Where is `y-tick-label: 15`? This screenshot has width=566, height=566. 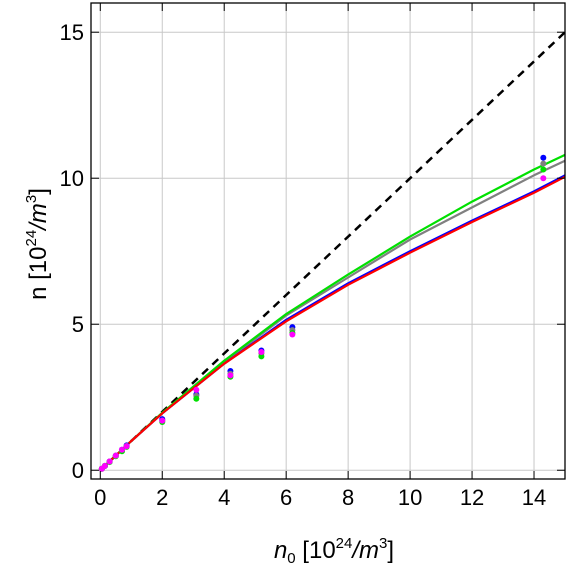 y-tick-label: 15 is located at coordinates (72, 32).